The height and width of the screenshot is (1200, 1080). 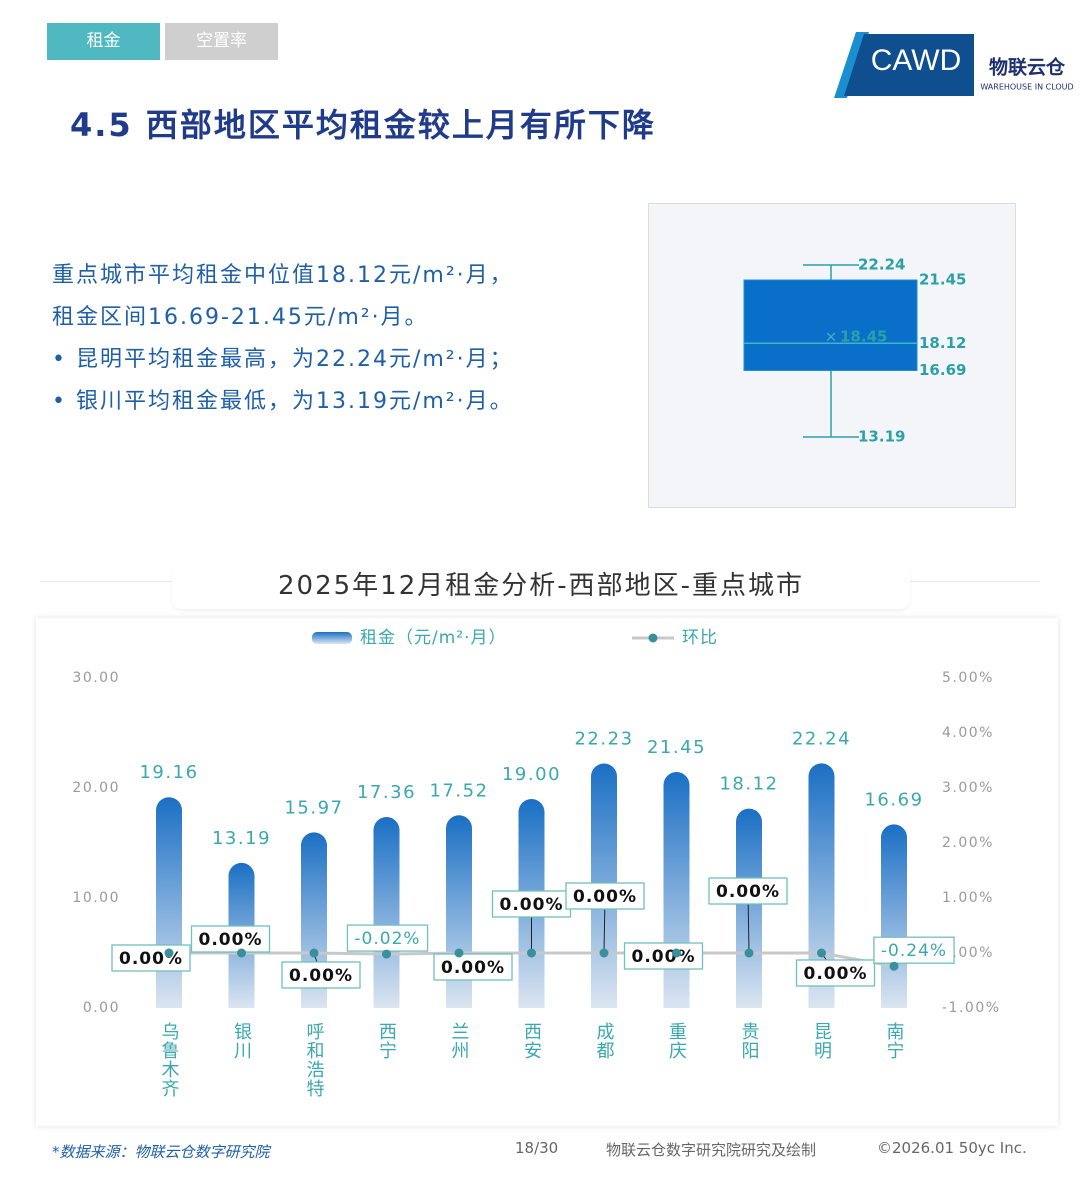 I want to click on logo-sub: WAREHOUSE IN CLOUD, so click(x=1026, y=87).